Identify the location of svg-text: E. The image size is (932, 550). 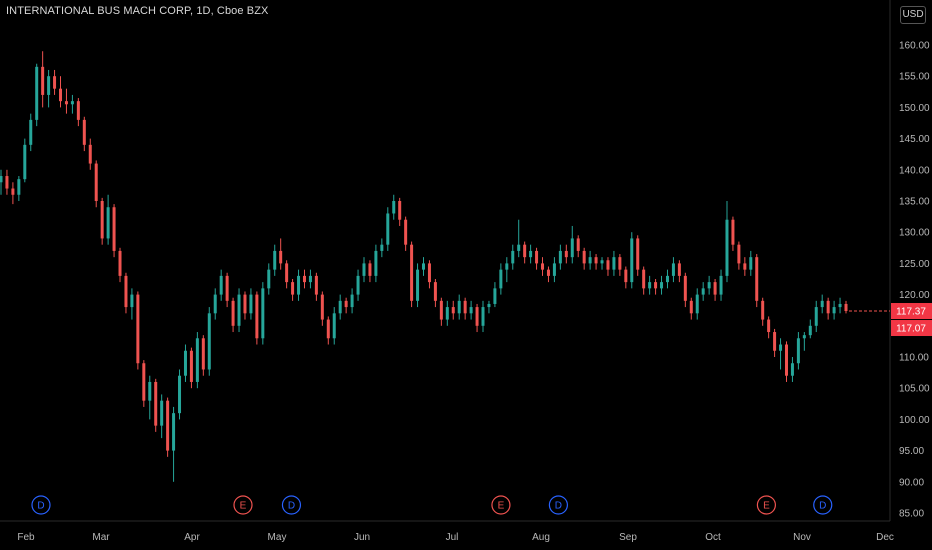
(501, 506).